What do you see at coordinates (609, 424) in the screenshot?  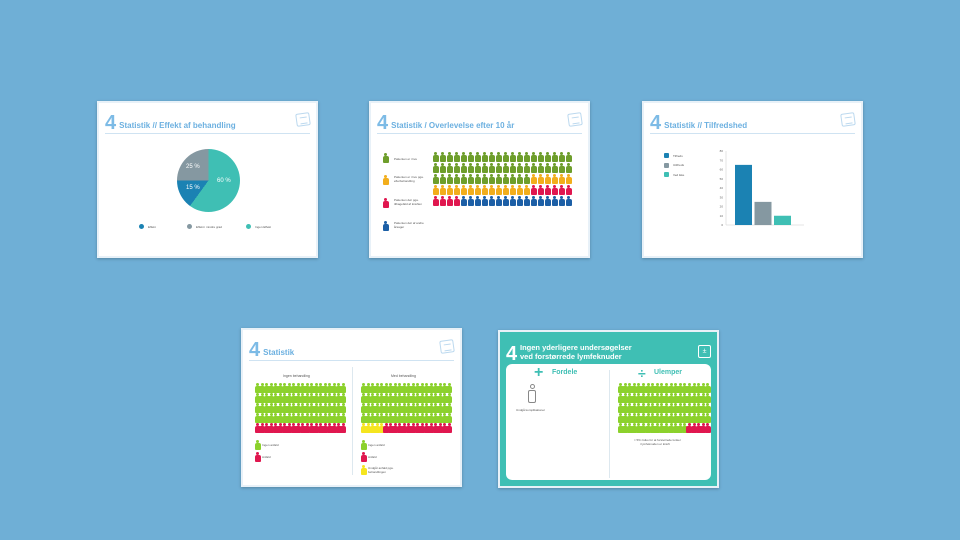 I see `divider` at bounding box center [609, 424].